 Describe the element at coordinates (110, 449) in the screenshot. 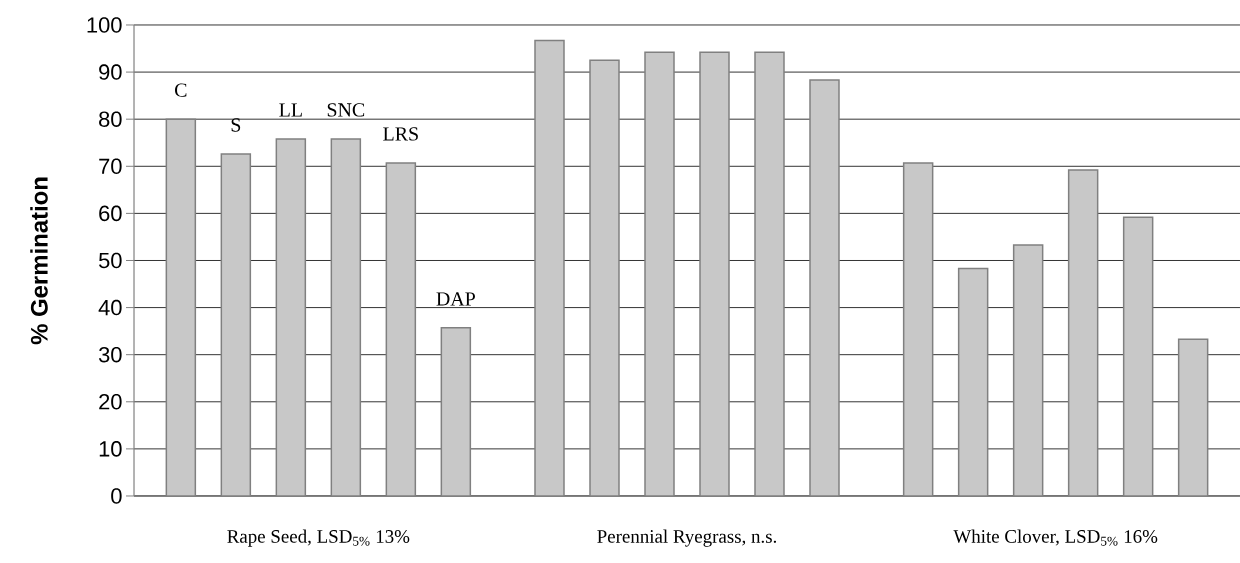

I see `y-tick-label: 10` at that location.